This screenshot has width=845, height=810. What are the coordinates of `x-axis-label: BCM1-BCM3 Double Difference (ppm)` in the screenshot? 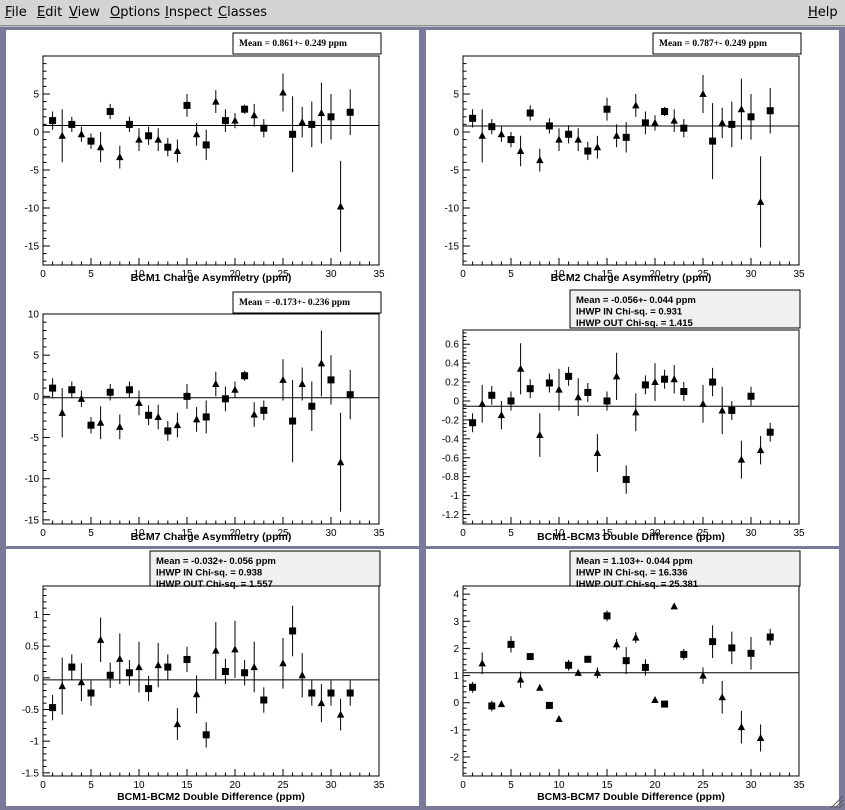 It's located at (631, 537).